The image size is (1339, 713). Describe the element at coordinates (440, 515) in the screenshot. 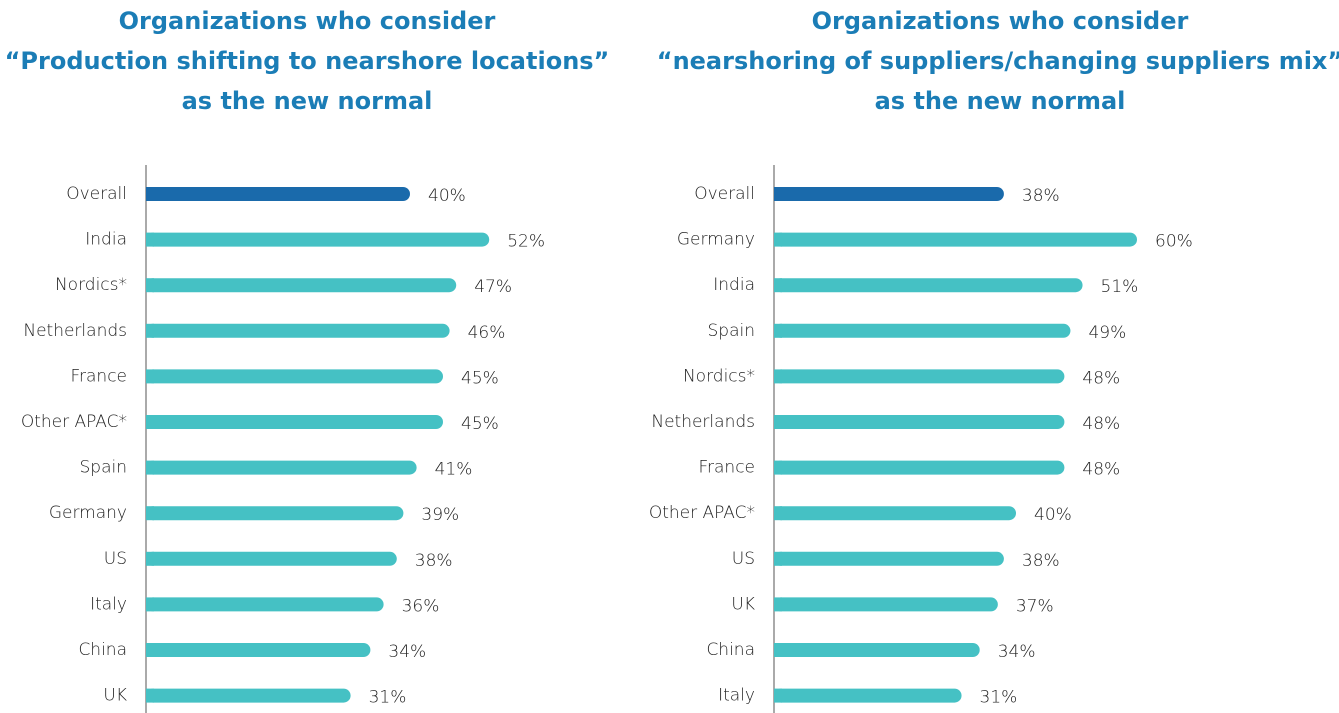

I see `value-label: 39%` at that location.